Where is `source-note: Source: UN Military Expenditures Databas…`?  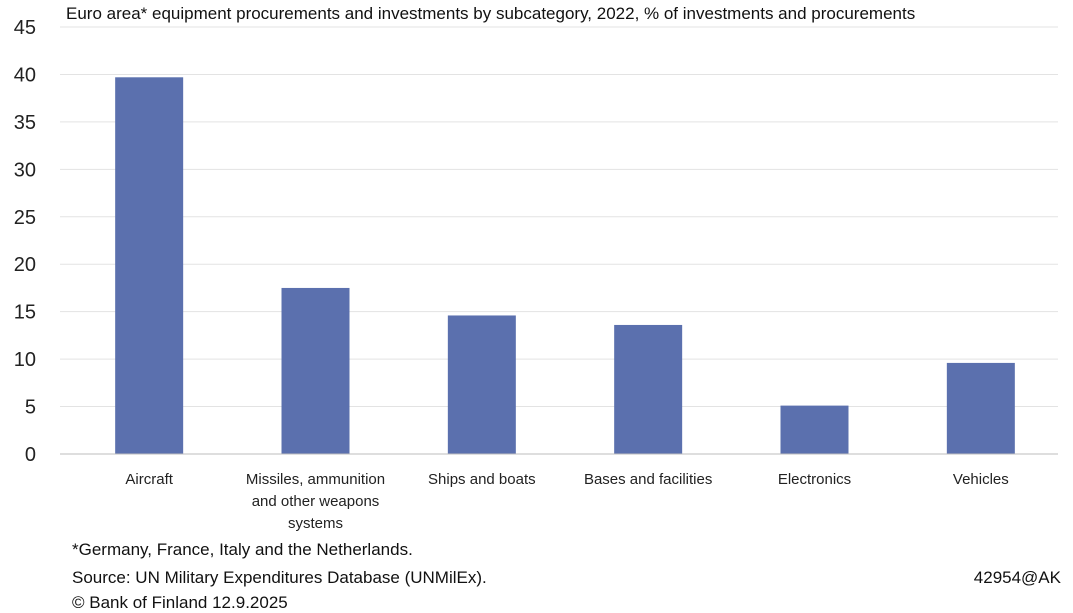 source-note: Source: UN Military Expenditures Databas… is located at coordinates (279, 577).